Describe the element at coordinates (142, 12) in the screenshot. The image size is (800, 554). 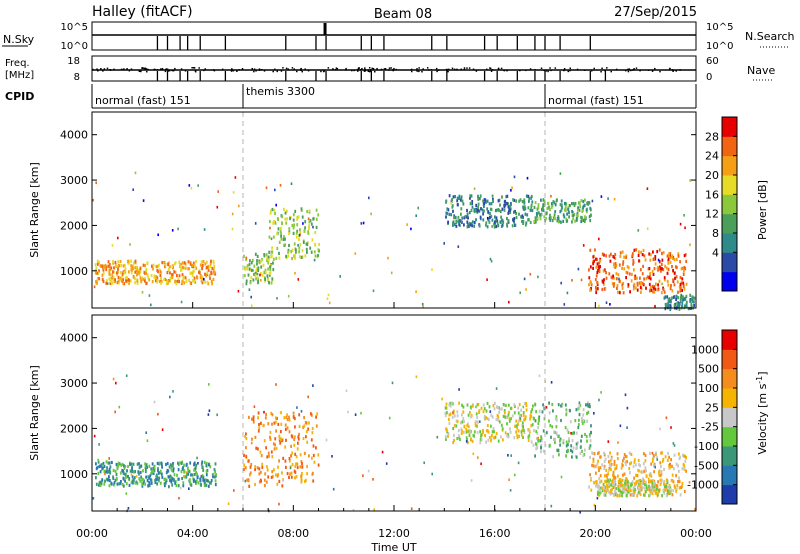
I see `station-title: Halley (fitACF)` at that location.